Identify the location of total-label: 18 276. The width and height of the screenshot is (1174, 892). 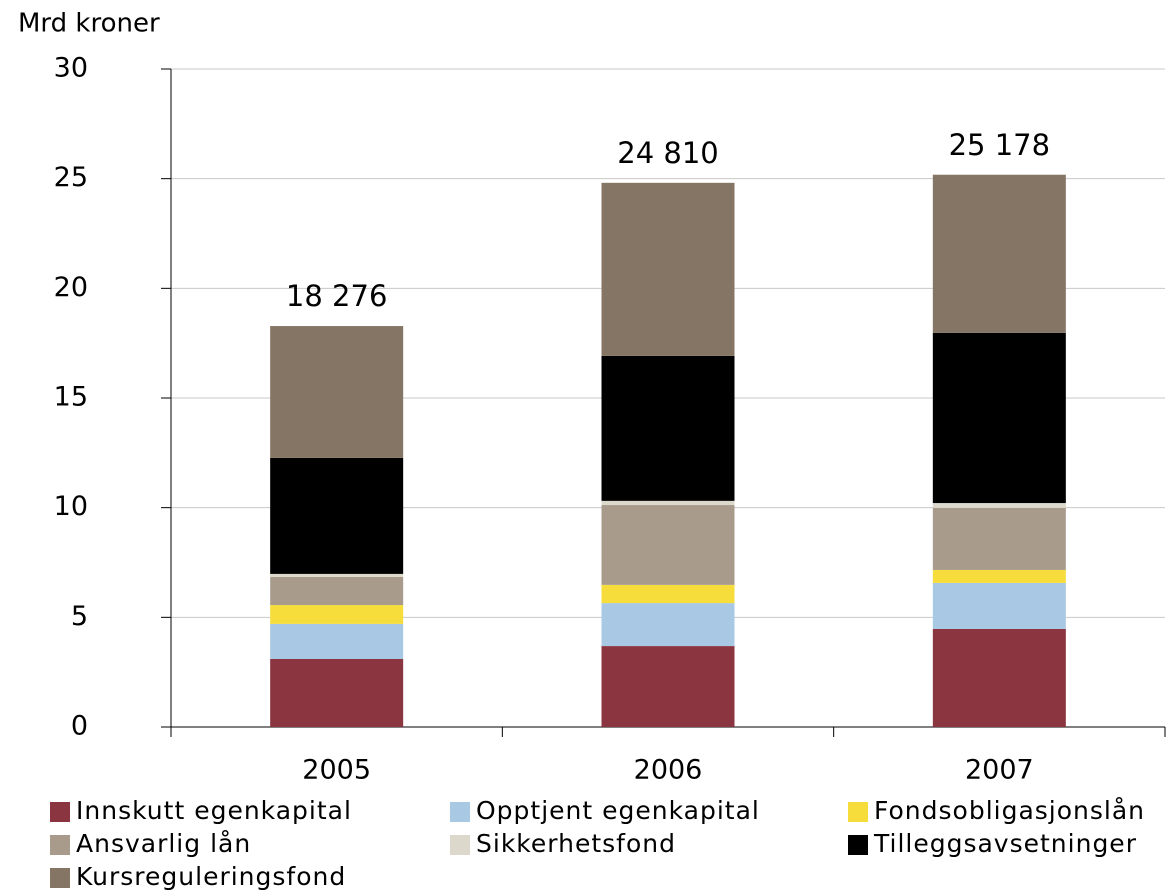
(336, 296).